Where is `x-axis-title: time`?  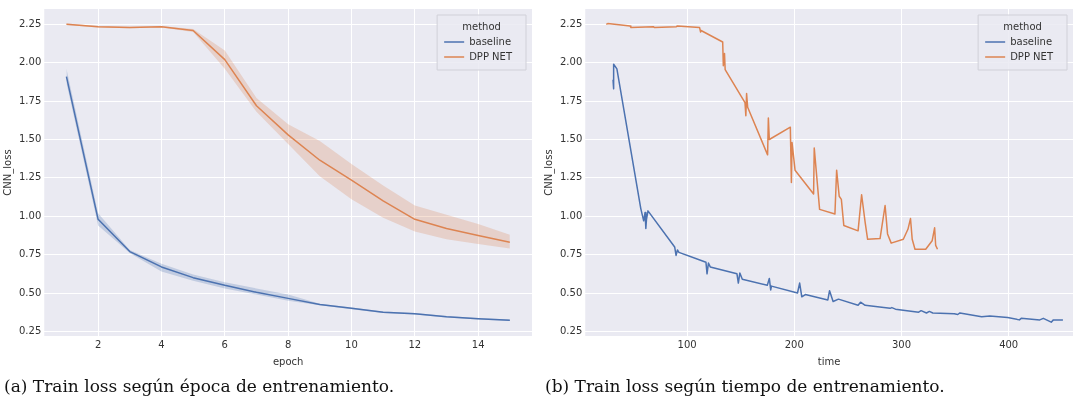
x-axis-title: time is located at coordinates (829, 361).